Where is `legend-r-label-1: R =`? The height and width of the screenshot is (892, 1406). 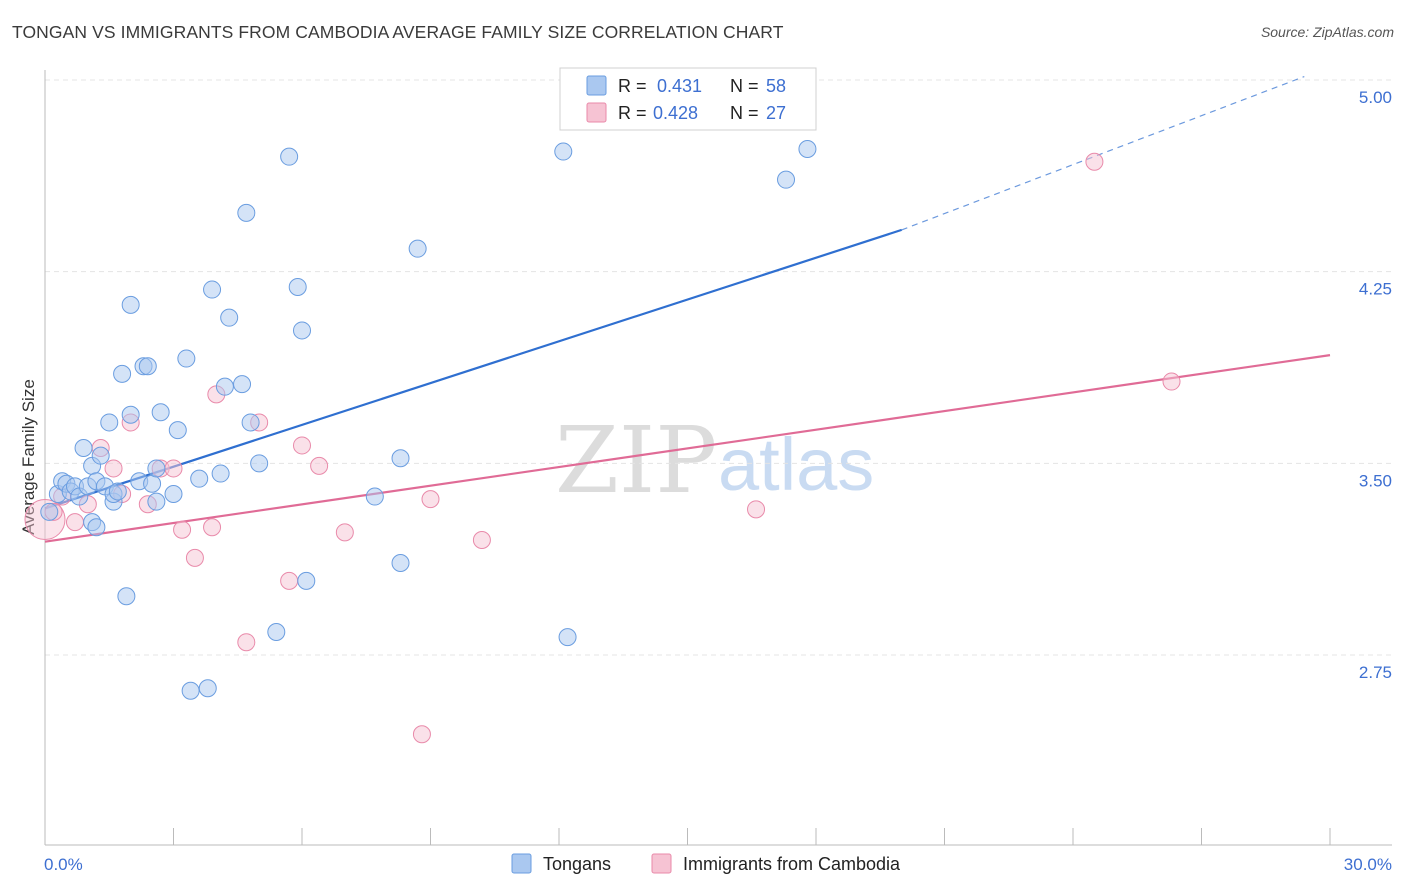 legend-r-label-1: R = is located at coordinates (632, 113).